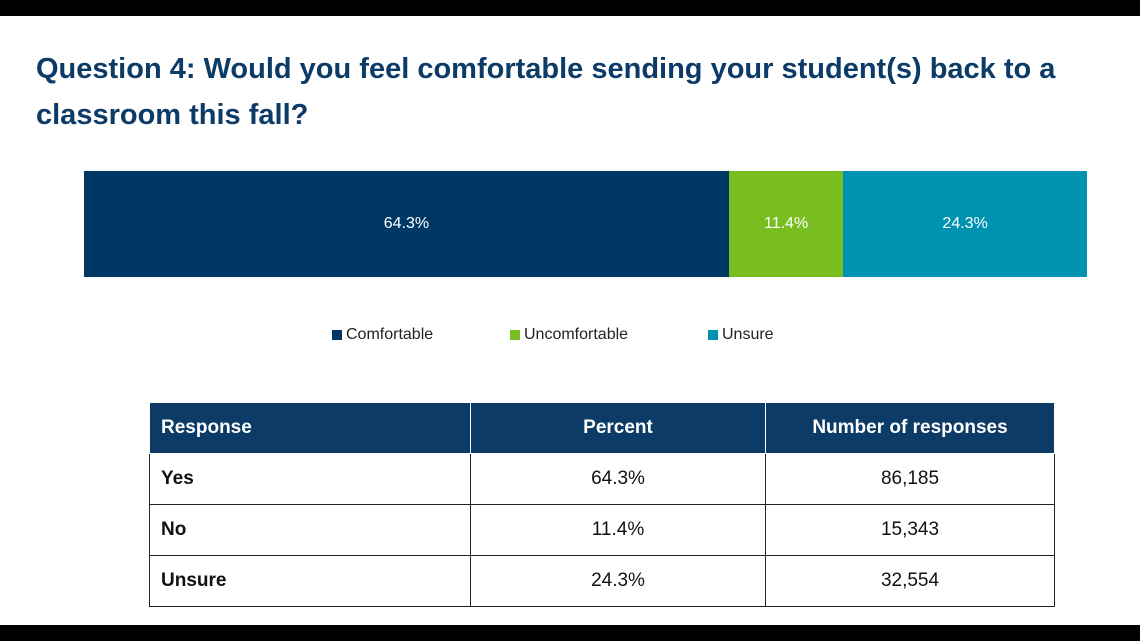 The height and width of the screenshot is (641, 1140). I want to click on table-row: No 11.4% 15,343, so click(602, 530).